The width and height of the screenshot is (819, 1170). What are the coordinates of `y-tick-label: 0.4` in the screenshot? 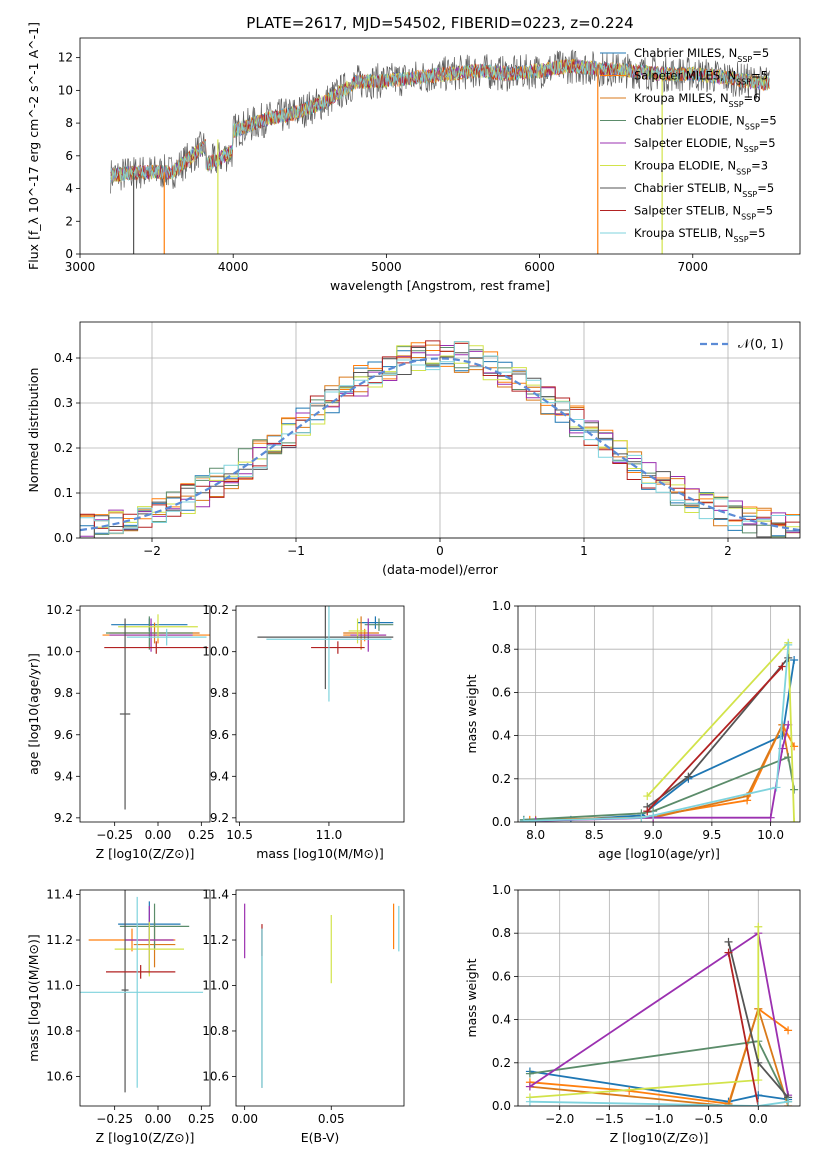 It's located at (501, 736).